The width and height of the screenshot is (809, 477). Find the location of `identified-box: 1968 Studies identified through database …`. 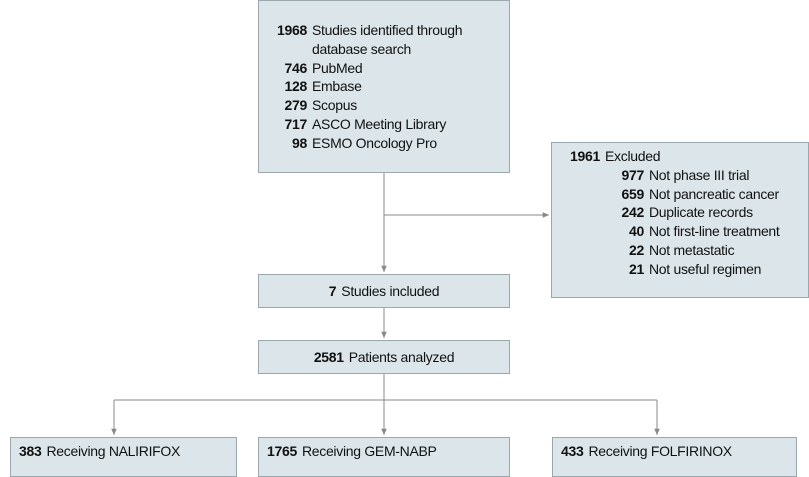

identified-box: 1968 Studies identified through database … is located at coordinates (384, 86).